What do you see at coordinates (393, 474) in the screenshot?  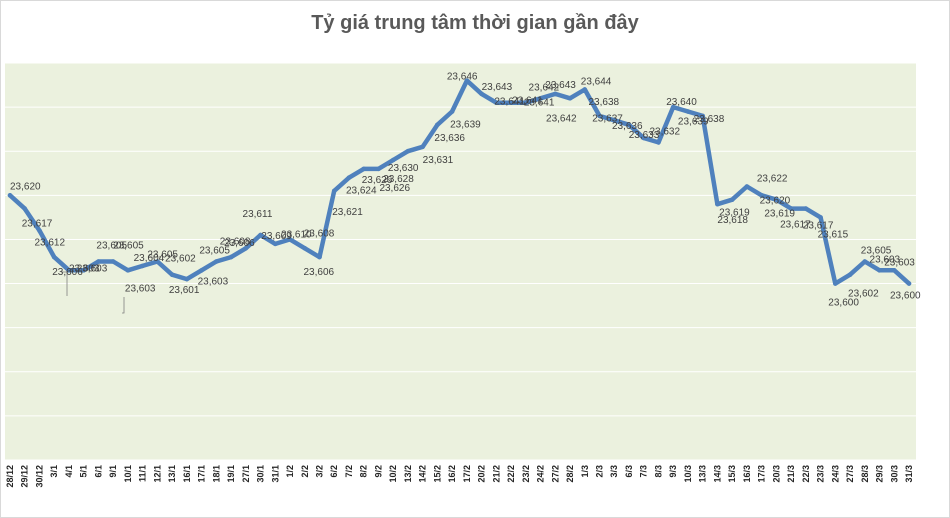 I see `x-tick-label: 10/2` at bounding box center [393, 474].